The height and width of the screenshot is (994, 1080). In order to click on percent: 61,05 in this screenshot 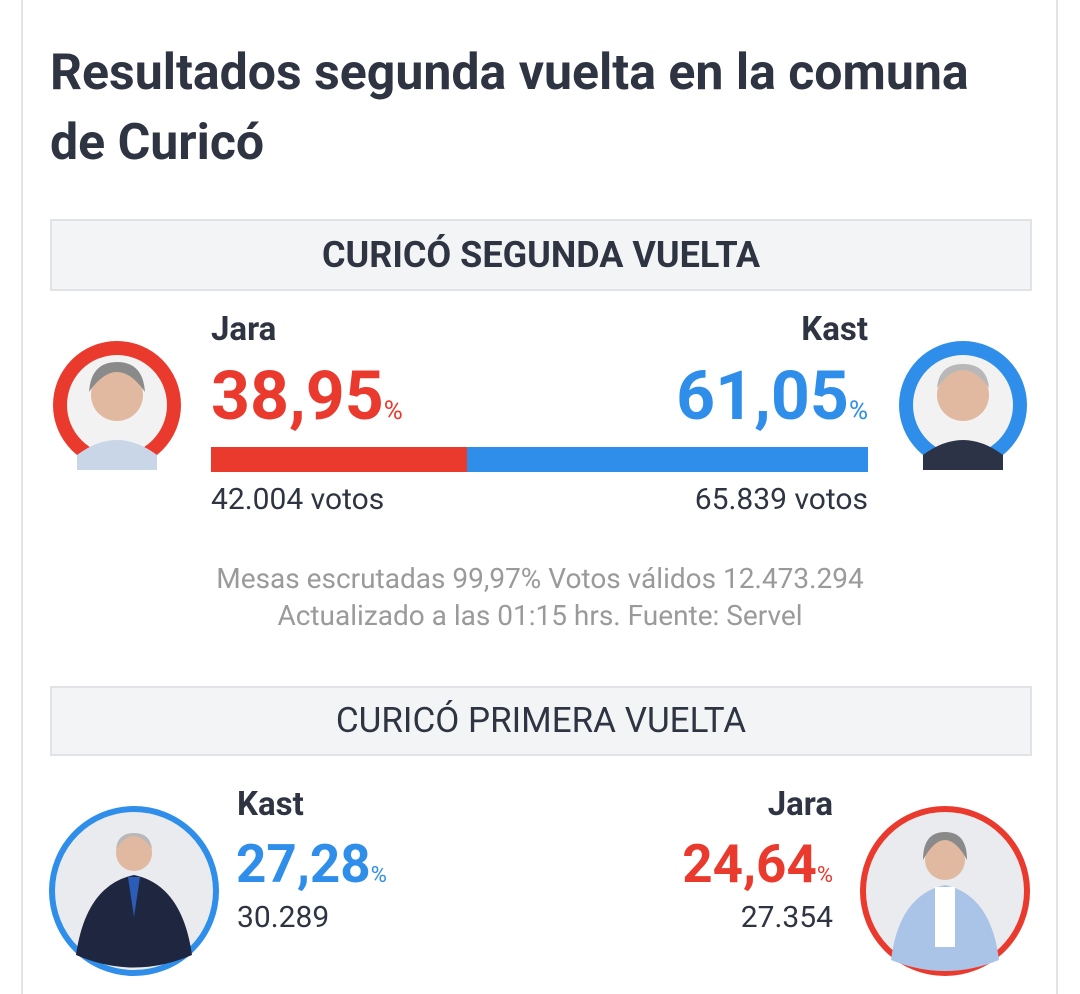, I will do `click(762, 396)`.